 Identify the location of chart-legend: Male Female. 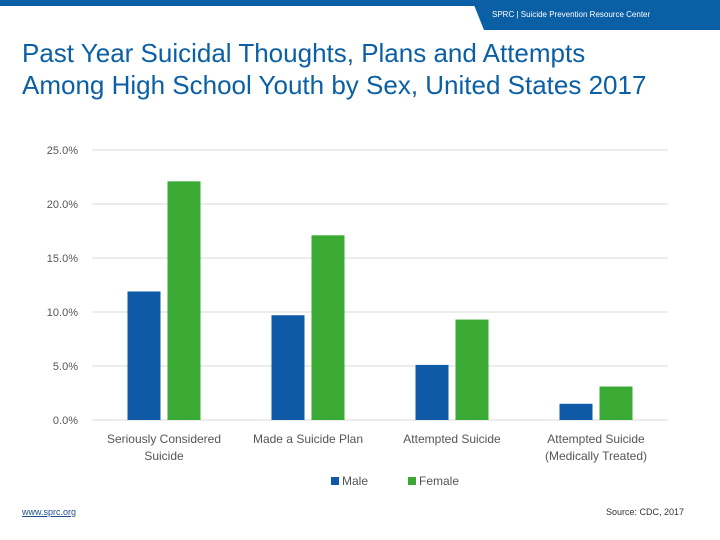
(360, 481).